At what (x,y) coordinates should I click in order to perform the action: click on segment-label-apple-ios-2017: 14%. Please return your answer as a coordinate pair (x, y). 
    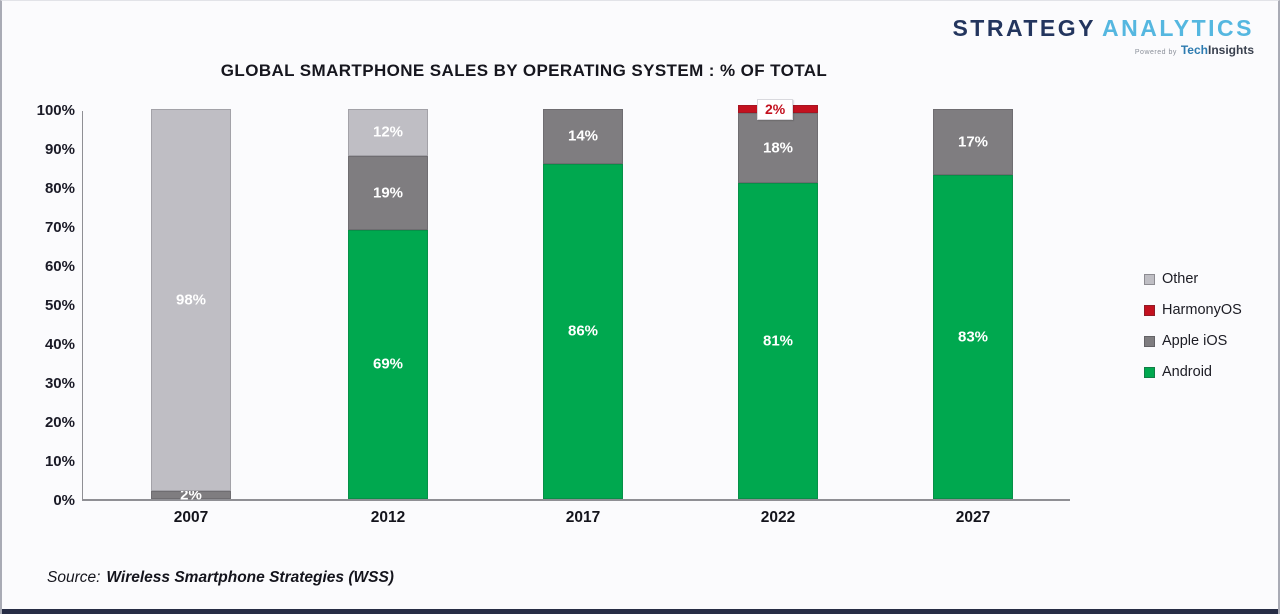
    Looking at the image, I should click on (583, 136).